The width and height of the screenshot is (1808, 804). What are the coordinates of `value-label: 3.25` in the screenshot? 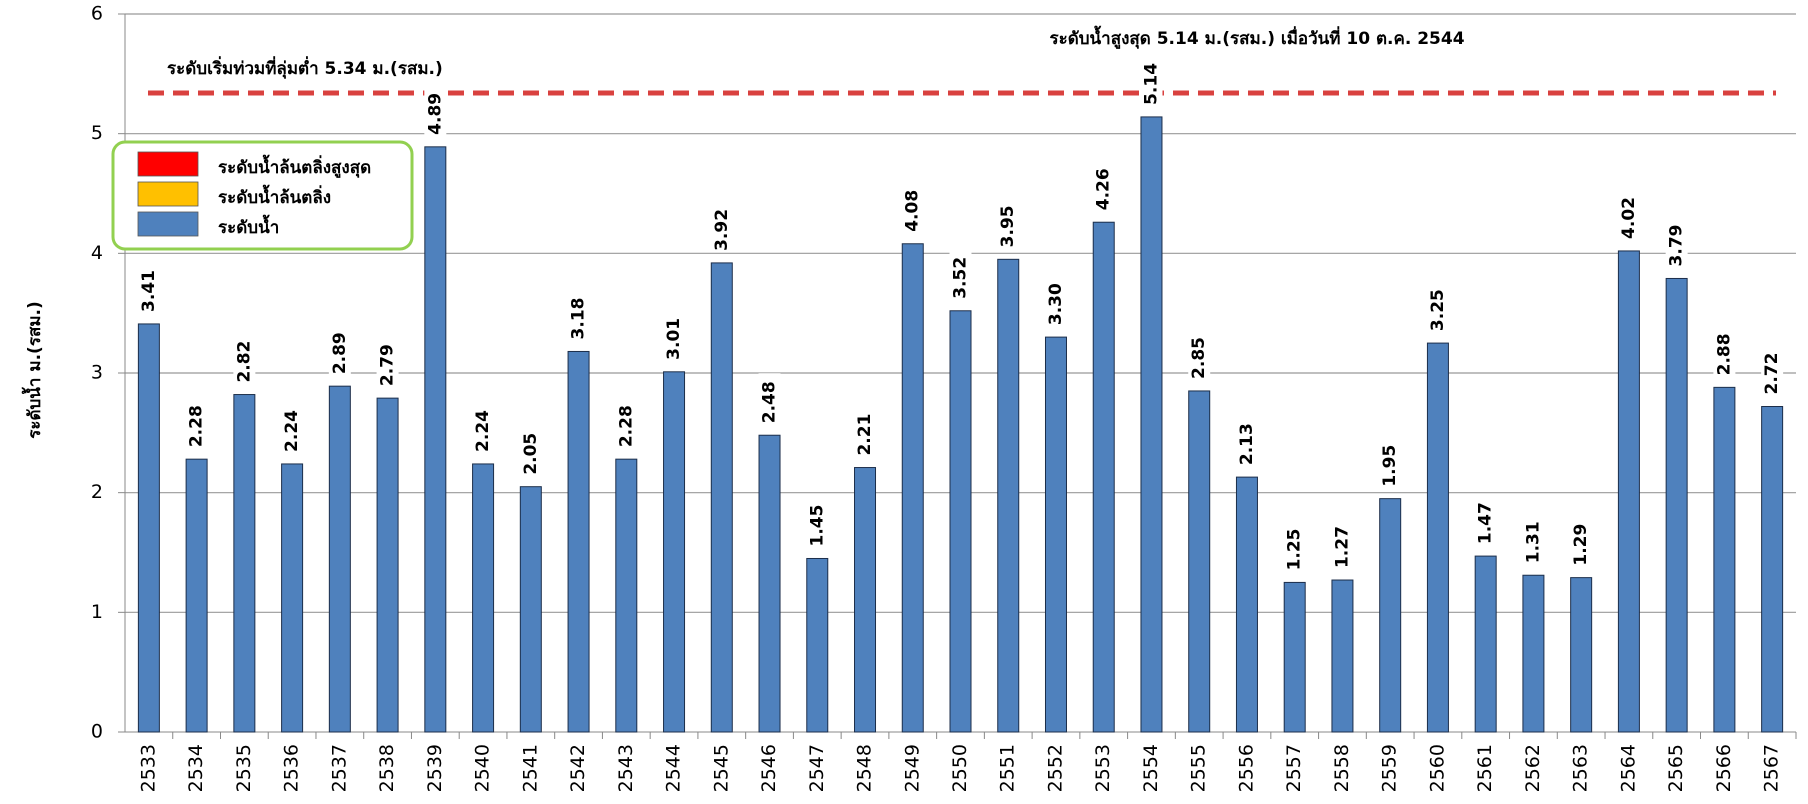 It's located at (1438, 310).